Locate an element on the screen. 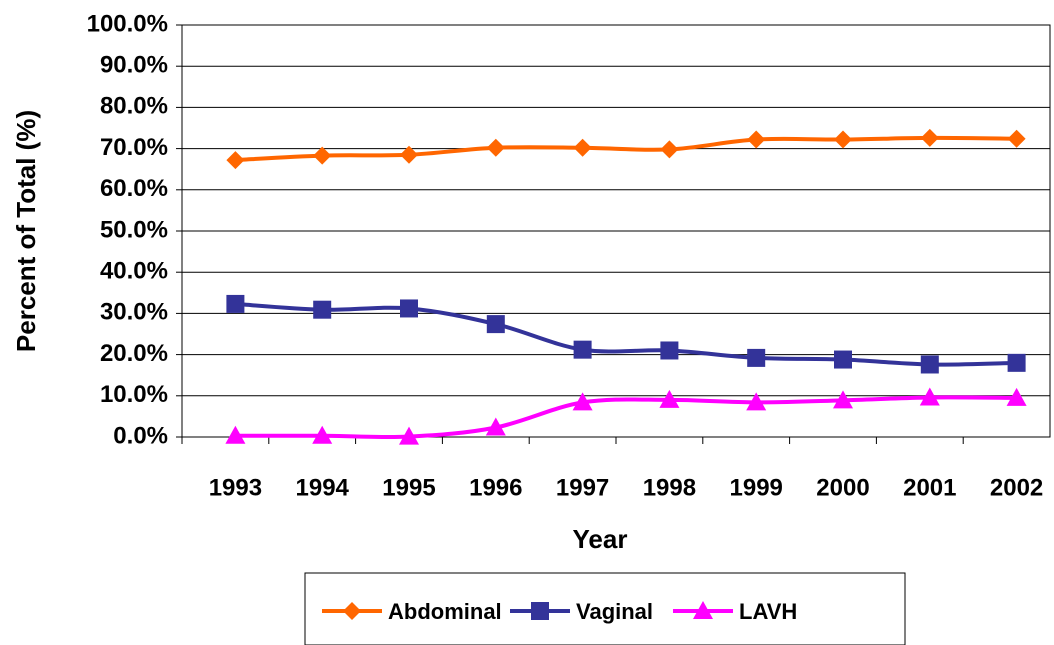  y-tick-label: 90.0% is located at coordinates (134, 65).